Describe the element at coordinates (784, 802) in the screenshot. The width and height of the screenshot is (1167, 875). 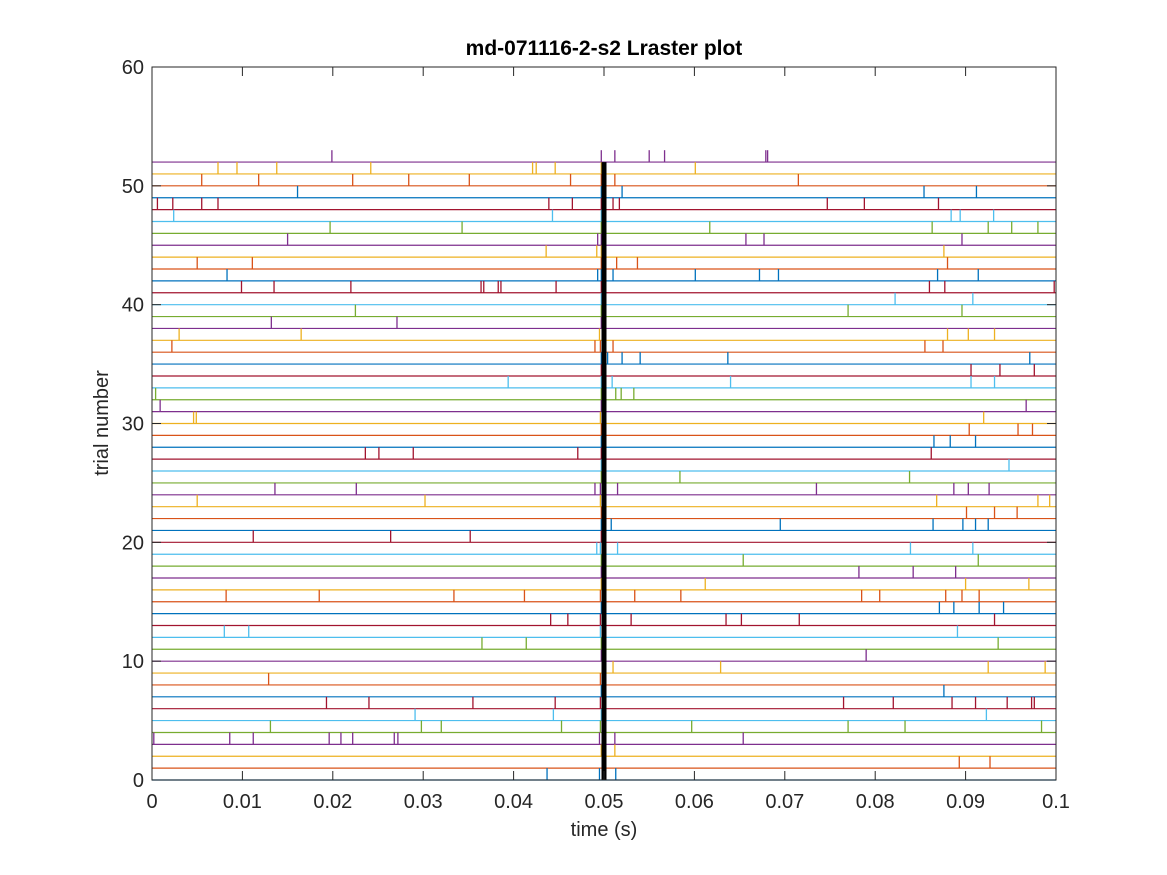
I see `x-tick-label: 0.07` at that location.